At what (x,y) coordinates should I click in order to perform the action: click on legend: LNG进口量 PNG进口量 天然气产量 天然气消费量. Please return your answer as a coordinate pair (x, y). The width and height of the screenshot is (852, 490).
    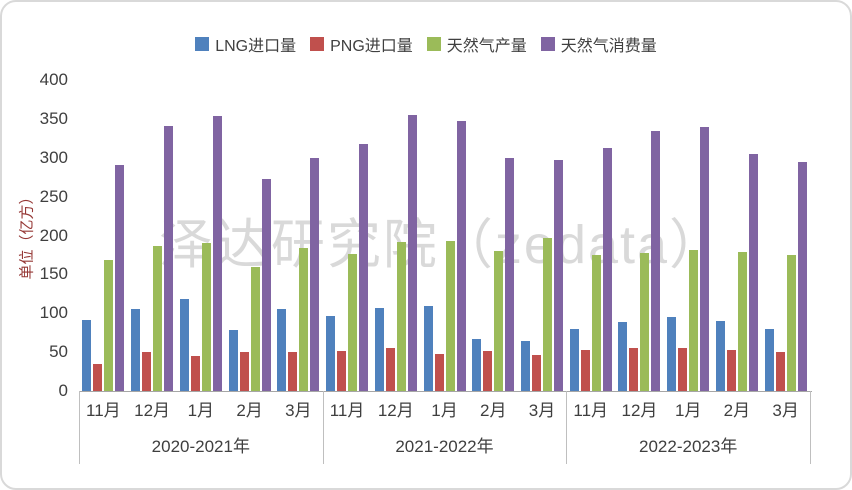
    Looking at the image, I should click on (426, 44).